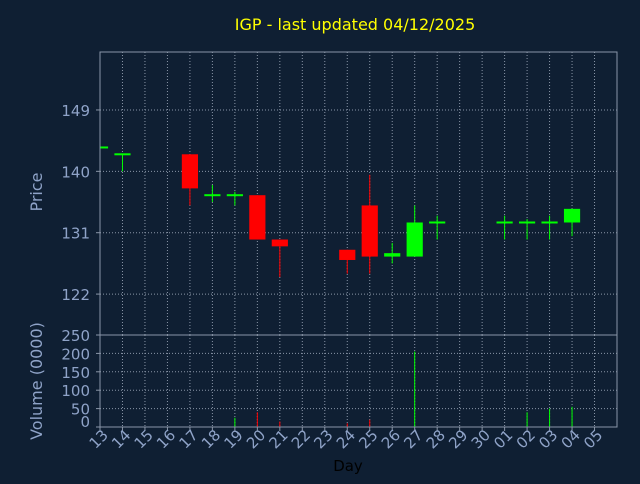 The image size is (640, 484). Describe the element at coordinates (75, 172) in the screenshot. I see `price-tick-label: 140` at that location.